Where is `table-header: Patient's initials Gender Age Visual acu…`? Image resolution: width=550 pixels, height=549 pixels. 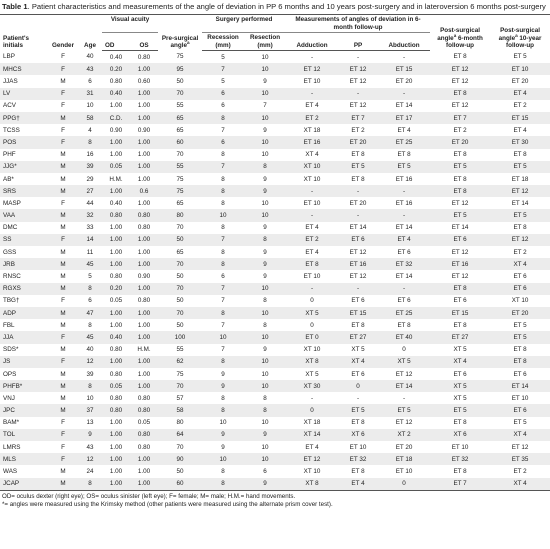 table-header: Patient's initials Gender Age Visual acu… is located at coordinates (275, 33).